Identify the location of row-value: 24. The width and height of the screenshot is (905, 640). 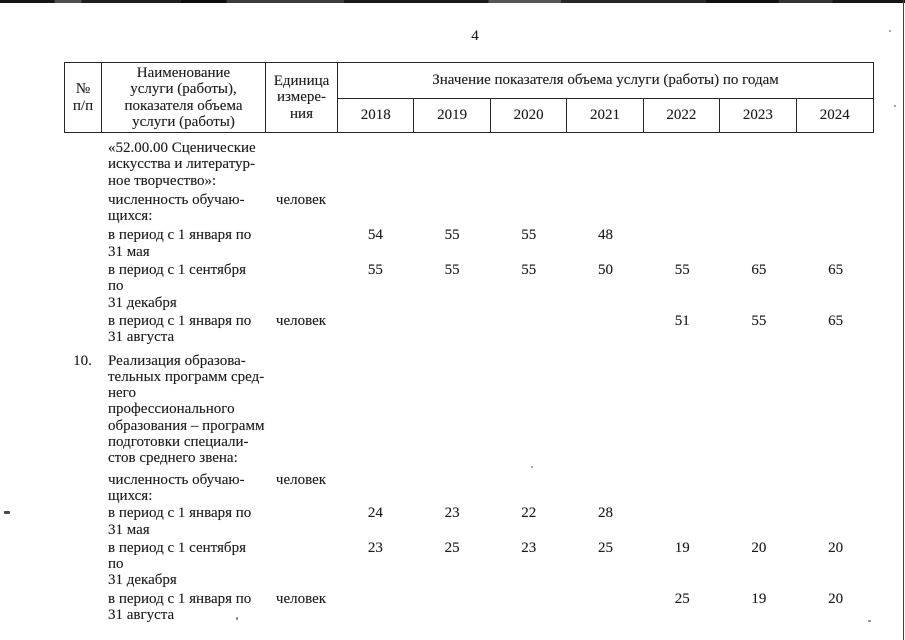
(375, 513).